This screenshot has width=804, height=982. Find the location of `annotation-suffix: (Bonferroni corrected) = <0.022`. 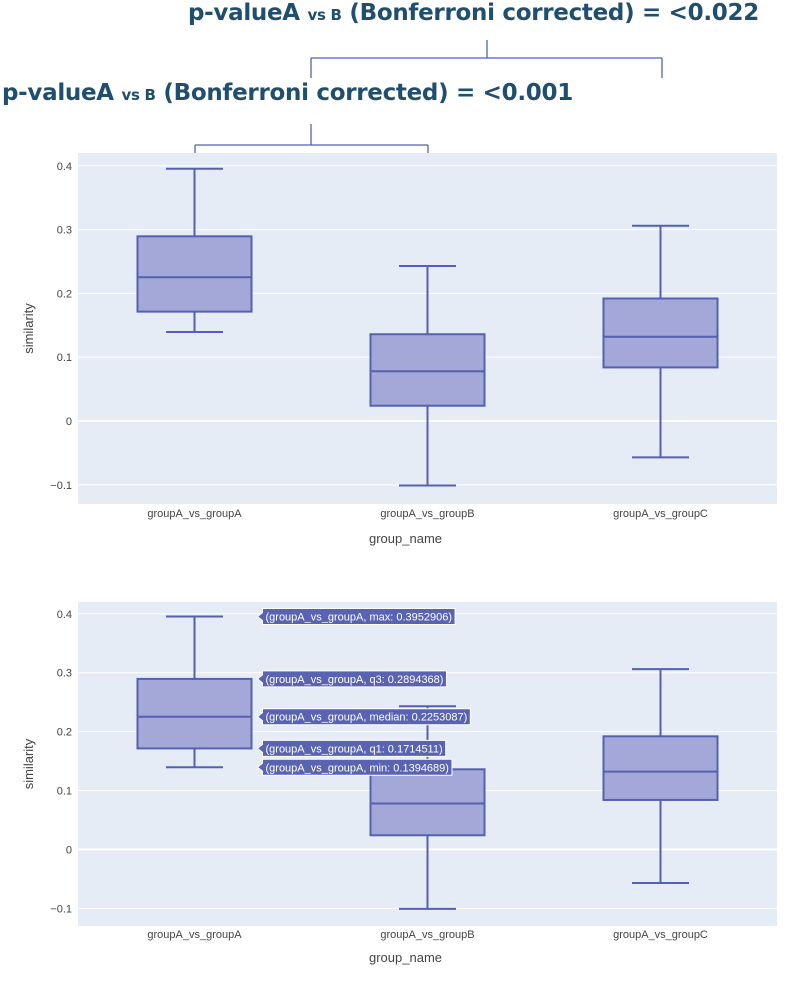

annotation-suffix: (Bonferroni corrected) = <0.022 is located at coordinates (554, 13).